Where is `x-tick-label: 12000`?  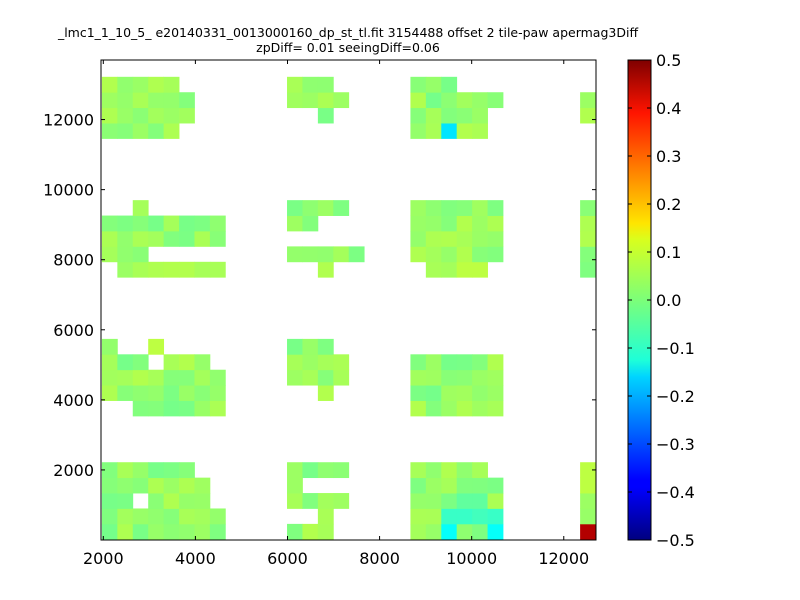 x-tick-label: 12000 is located at coordinates (563, 558).